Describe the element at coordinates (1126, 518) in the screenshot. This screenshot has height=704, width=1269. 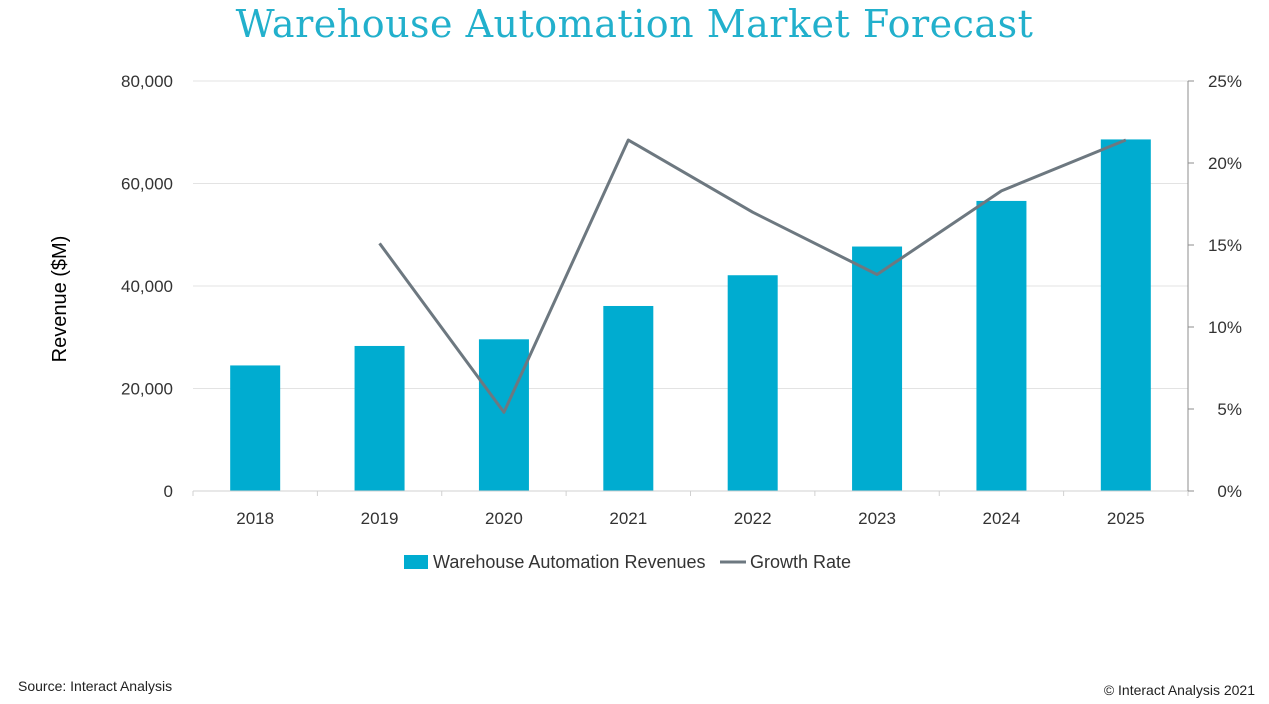
I see `x-tick-label: 2025` at that location.